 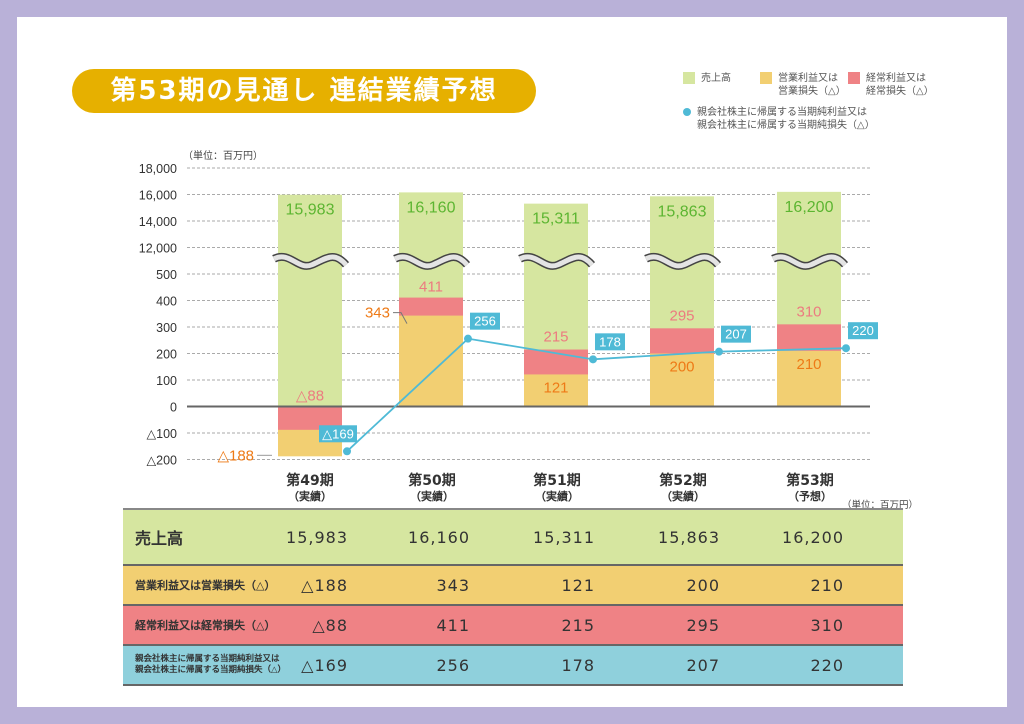 What do you see at coordinates (400, 318) in the screenshot?
I see `leader-line` at bounding box center [400, 318].